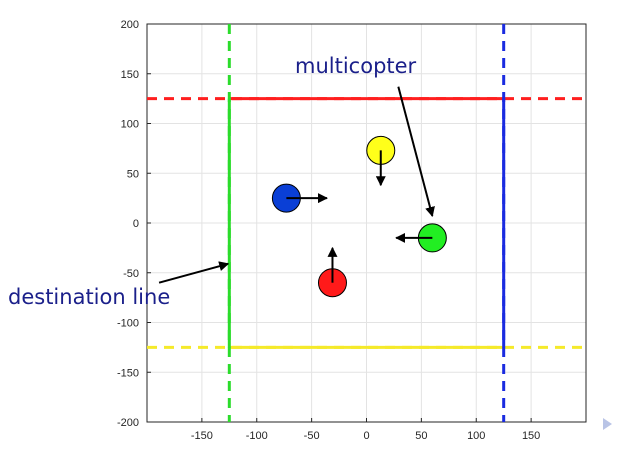 This screenshot has width=623, height=452. What do you see at coordinates (421, 436) in the screenshot?
I see `x-tick-label: 50` at bounding box center [421, 436].